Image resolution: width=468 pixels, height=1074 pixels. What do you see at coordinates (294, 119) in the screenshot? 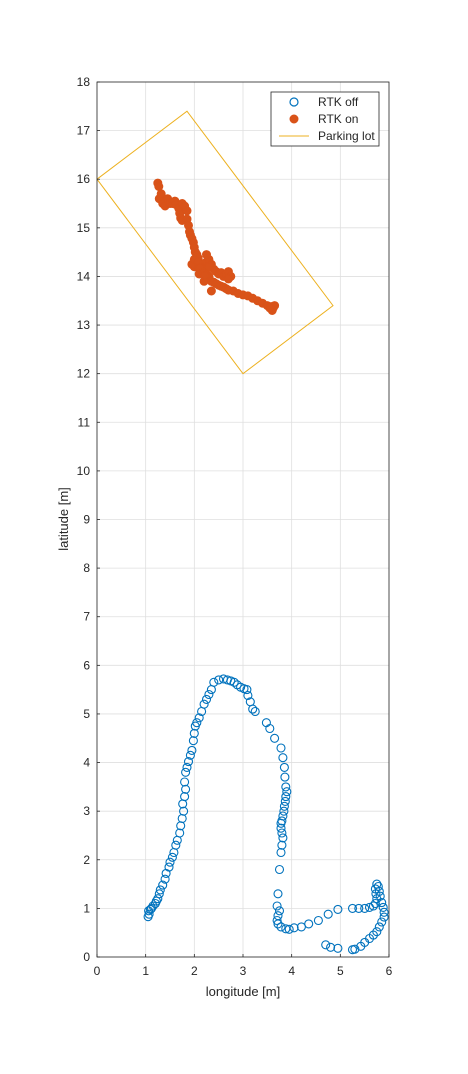
I see `legend-marker-rtk-on` at bounding box center [294, 119].